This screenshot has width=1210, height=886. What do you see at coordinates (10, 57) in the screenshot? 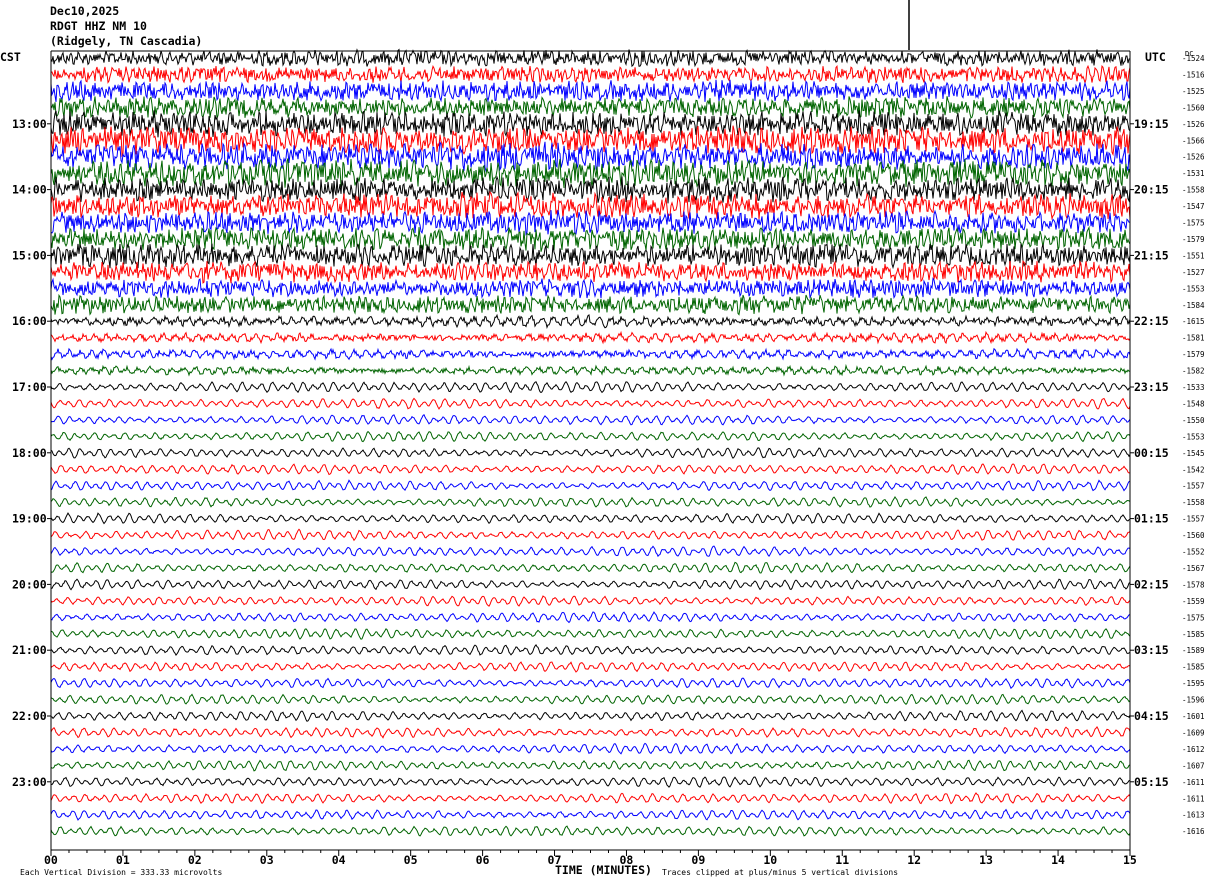
I see `left-timezone-label: CST` at bounding box center [10, 57].